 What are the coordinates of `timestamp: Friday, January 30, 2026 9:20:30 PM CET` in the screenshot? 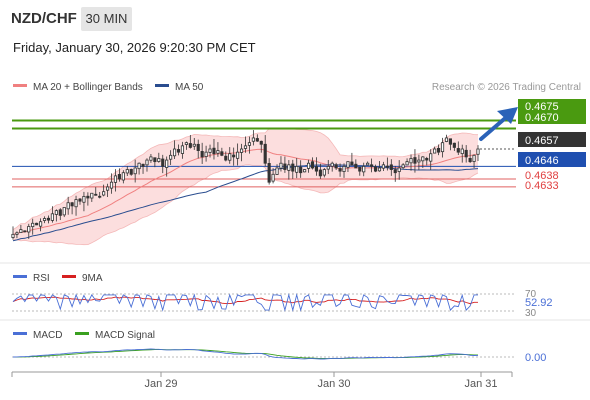 It's located at (134, 47).